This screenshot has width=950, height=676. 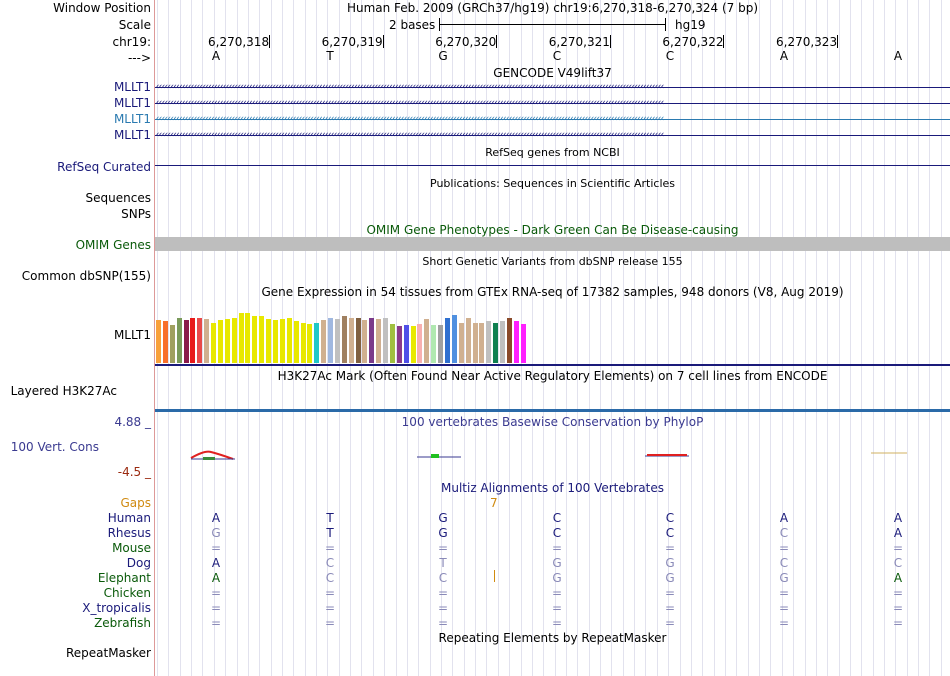 I want to click on repeatmasker-track-label: RepeatMasker, so click(x=108, y=653).